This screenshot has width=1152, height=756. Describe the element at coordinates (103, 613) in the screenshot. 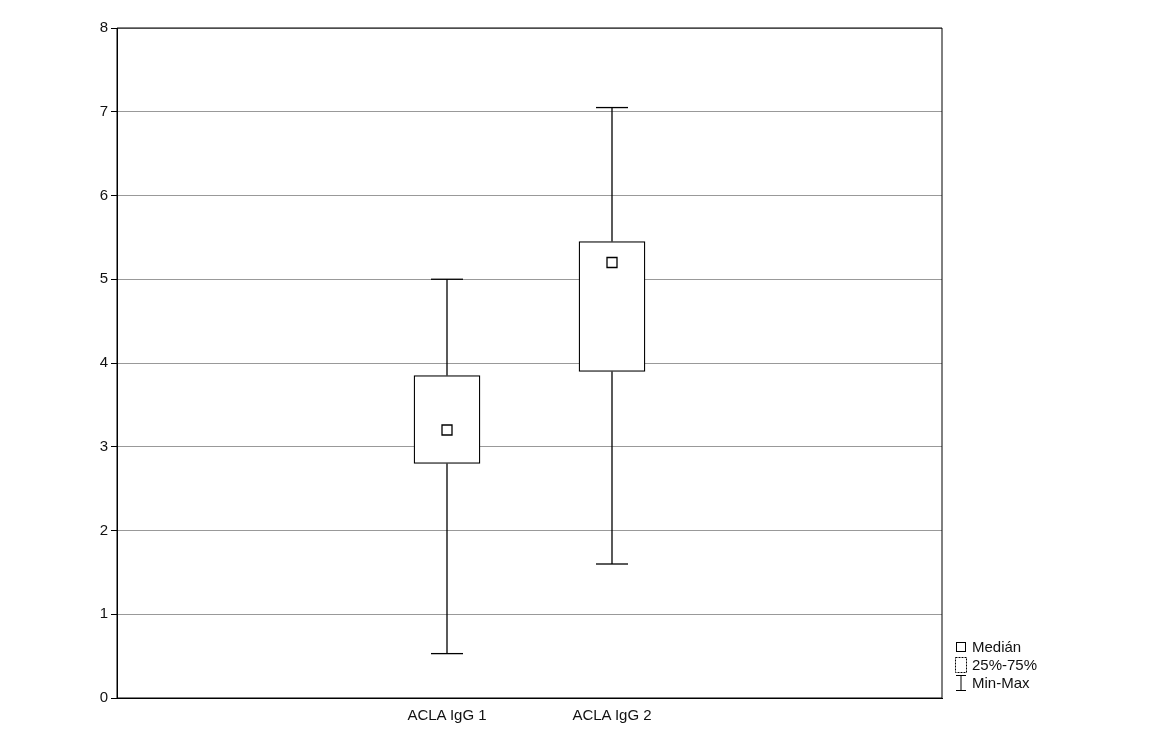

I see `y-tick-label: 1` at that location.